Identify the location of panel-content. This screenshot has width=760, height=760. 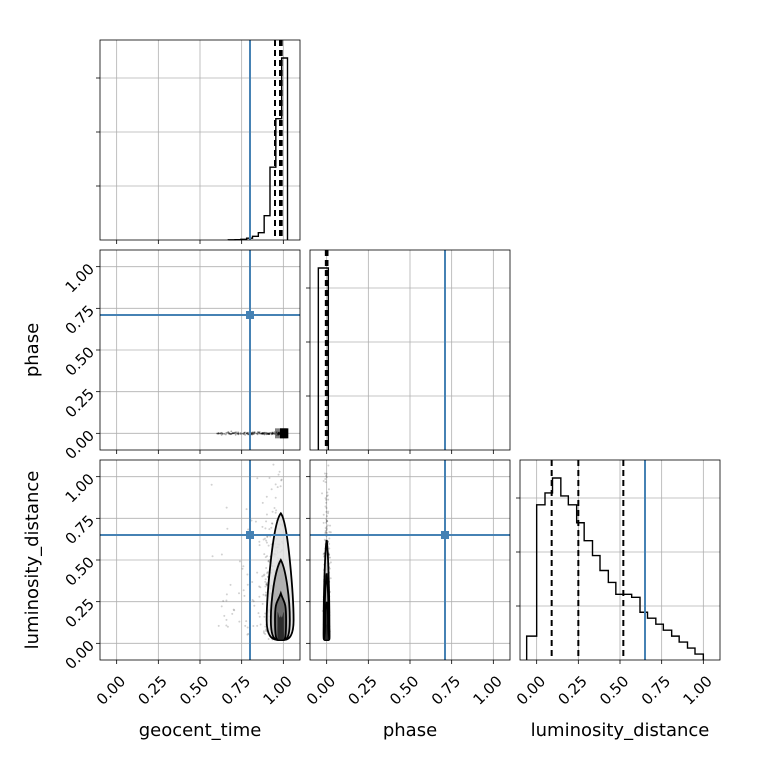
(252, 507).